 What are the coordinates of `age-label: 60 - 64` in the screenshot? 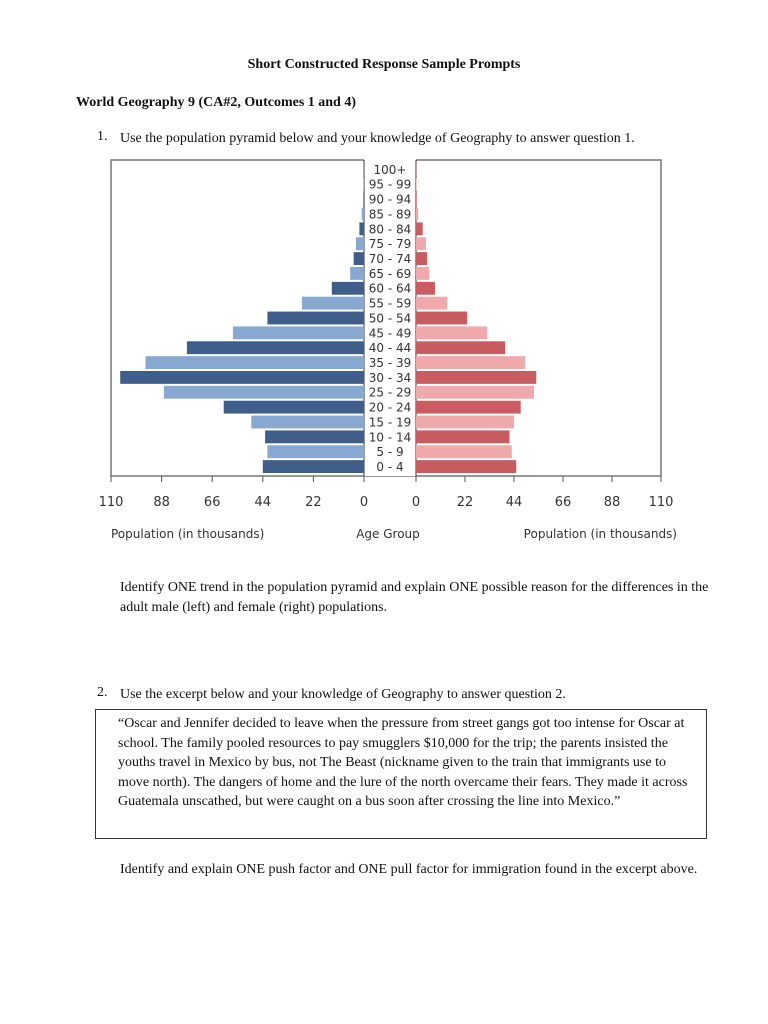 It's located at (390, 289).